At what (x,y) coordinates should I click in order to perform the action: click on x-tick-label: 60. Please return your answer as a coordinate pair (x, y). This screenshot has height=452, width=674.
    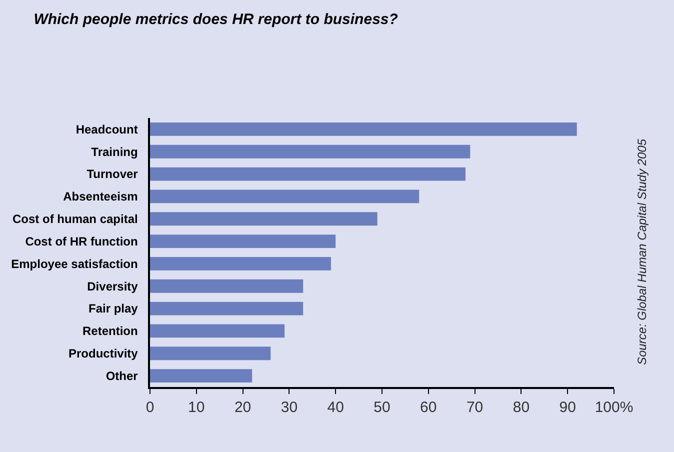
    Looking at the image, I should click on (428, 407).